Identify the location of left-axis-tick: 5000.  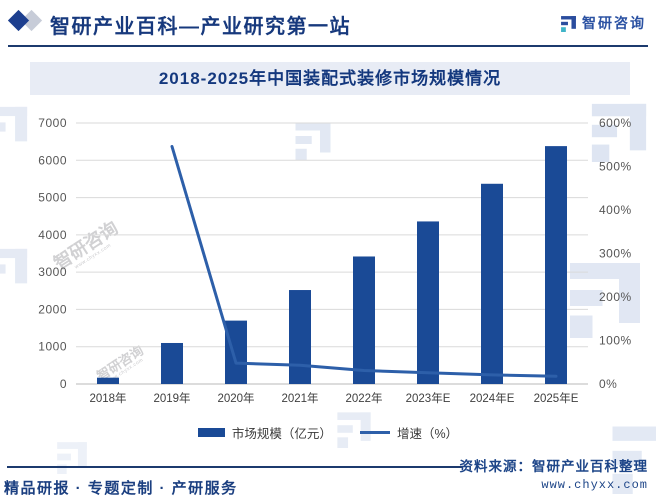
(52, 198).